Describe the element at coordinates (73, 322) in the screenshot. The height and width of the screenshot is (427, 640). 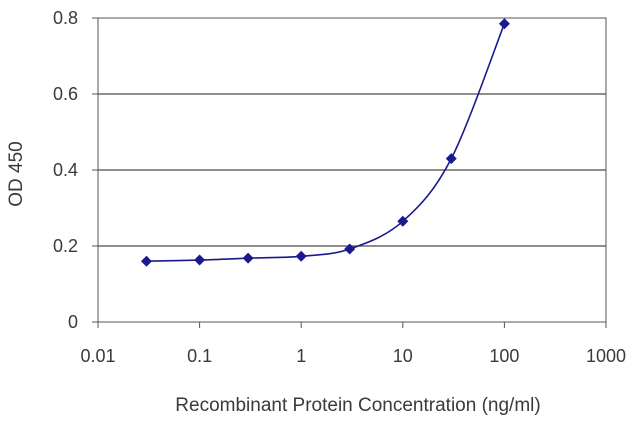
I see `y-tick-label: 0` at that location.